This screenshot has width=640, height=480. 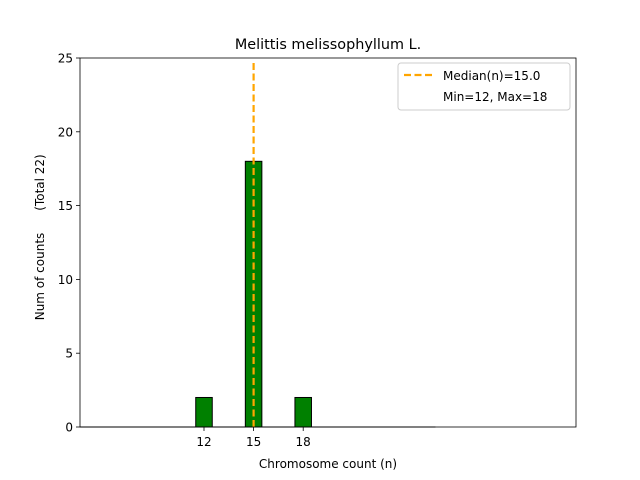 What do you see at coordinates (40, 182) in the screenshot?
I see `y-axis-total-label: (Total 22)` at bounding box center [40, 182].